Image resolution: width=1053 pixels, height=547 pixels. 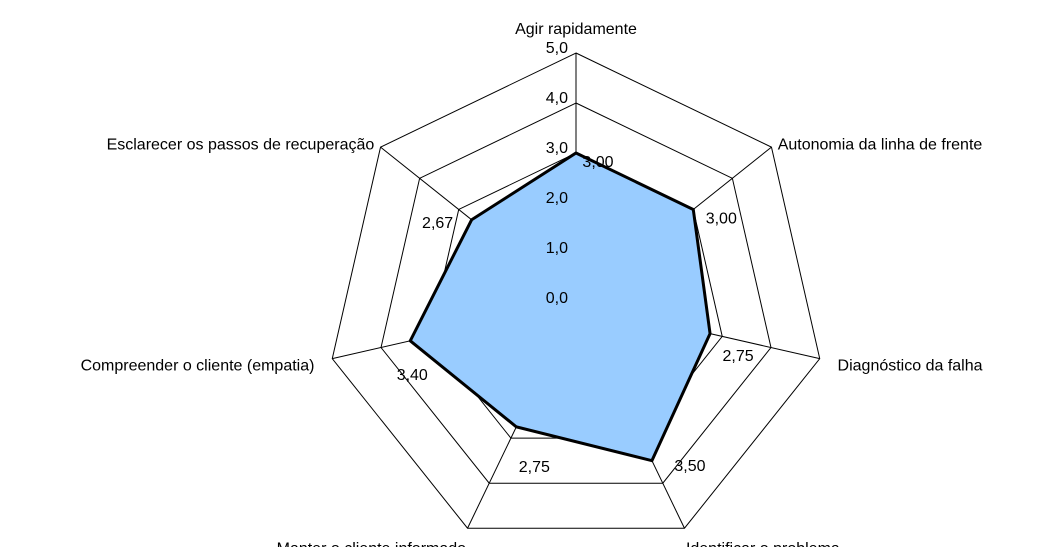 What do you see at coordinates (557, 298) in the screenshot?
I see `axis-tick-label: 0,0` at bounding box center [557, 298].